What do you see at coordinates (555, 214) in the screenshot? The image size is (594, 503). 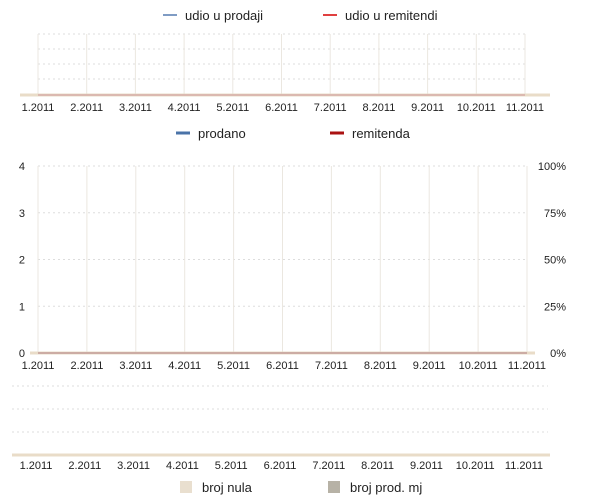 I see `y2-tick-label: 75%` at bounding box center [555, 214].